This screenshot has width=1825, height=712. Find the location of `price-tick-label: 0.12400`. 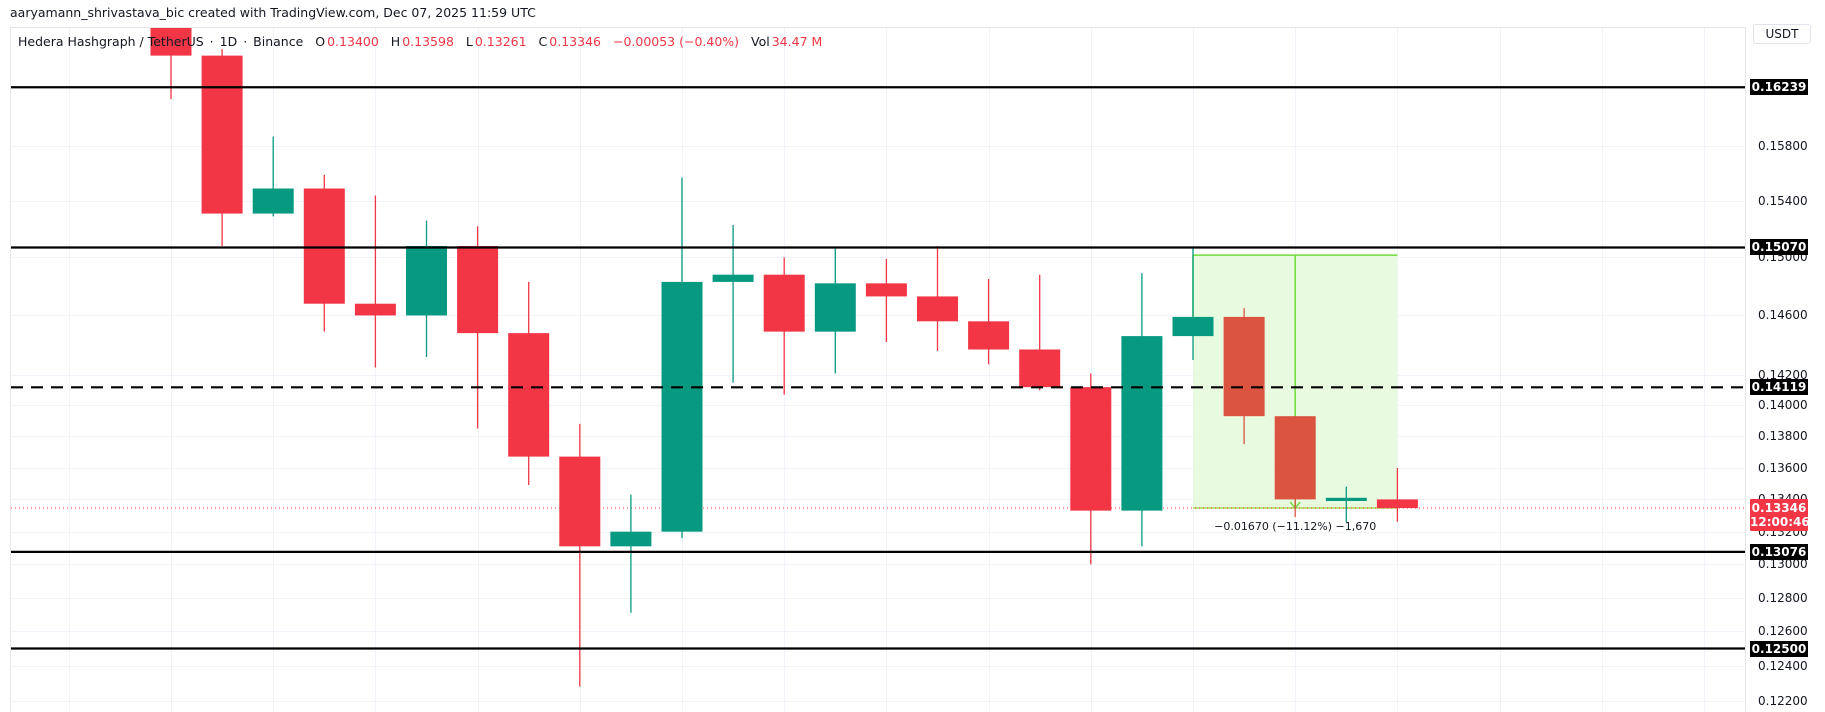

price-tick-label: 0.12400 is located at coordinates (1783, 665).